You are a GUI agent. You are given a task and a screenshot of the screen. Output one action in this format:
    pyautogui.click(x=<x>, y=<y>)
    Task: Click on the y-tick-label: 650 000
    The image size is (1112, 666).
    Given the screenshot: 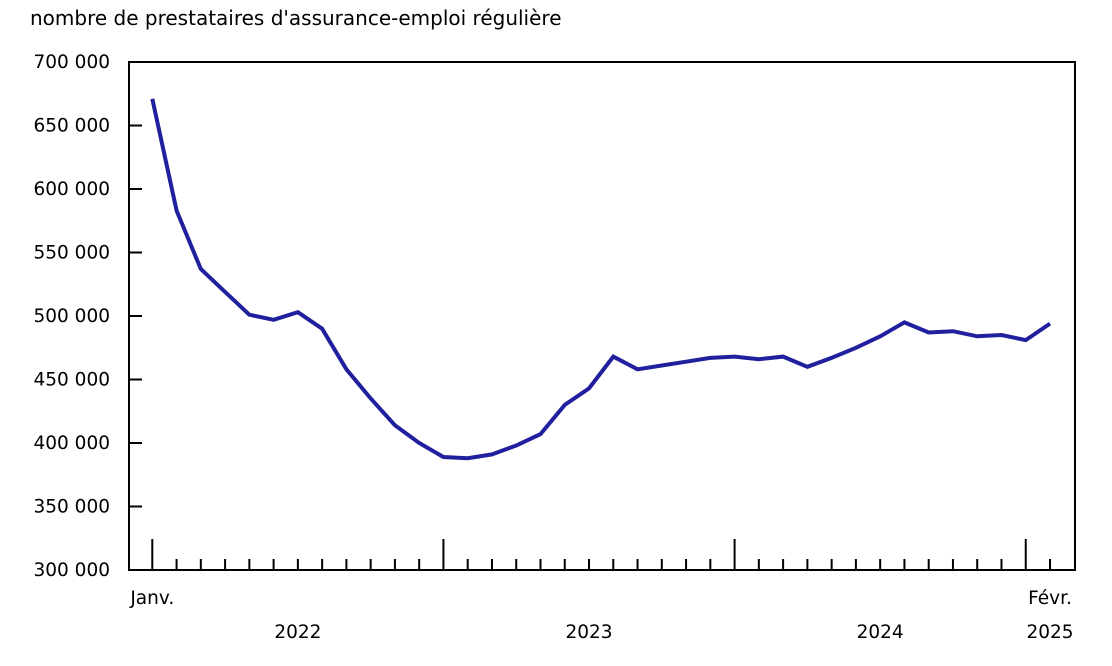 What is the action you would take?
    pyautogui.click(x=71, y=126)
    